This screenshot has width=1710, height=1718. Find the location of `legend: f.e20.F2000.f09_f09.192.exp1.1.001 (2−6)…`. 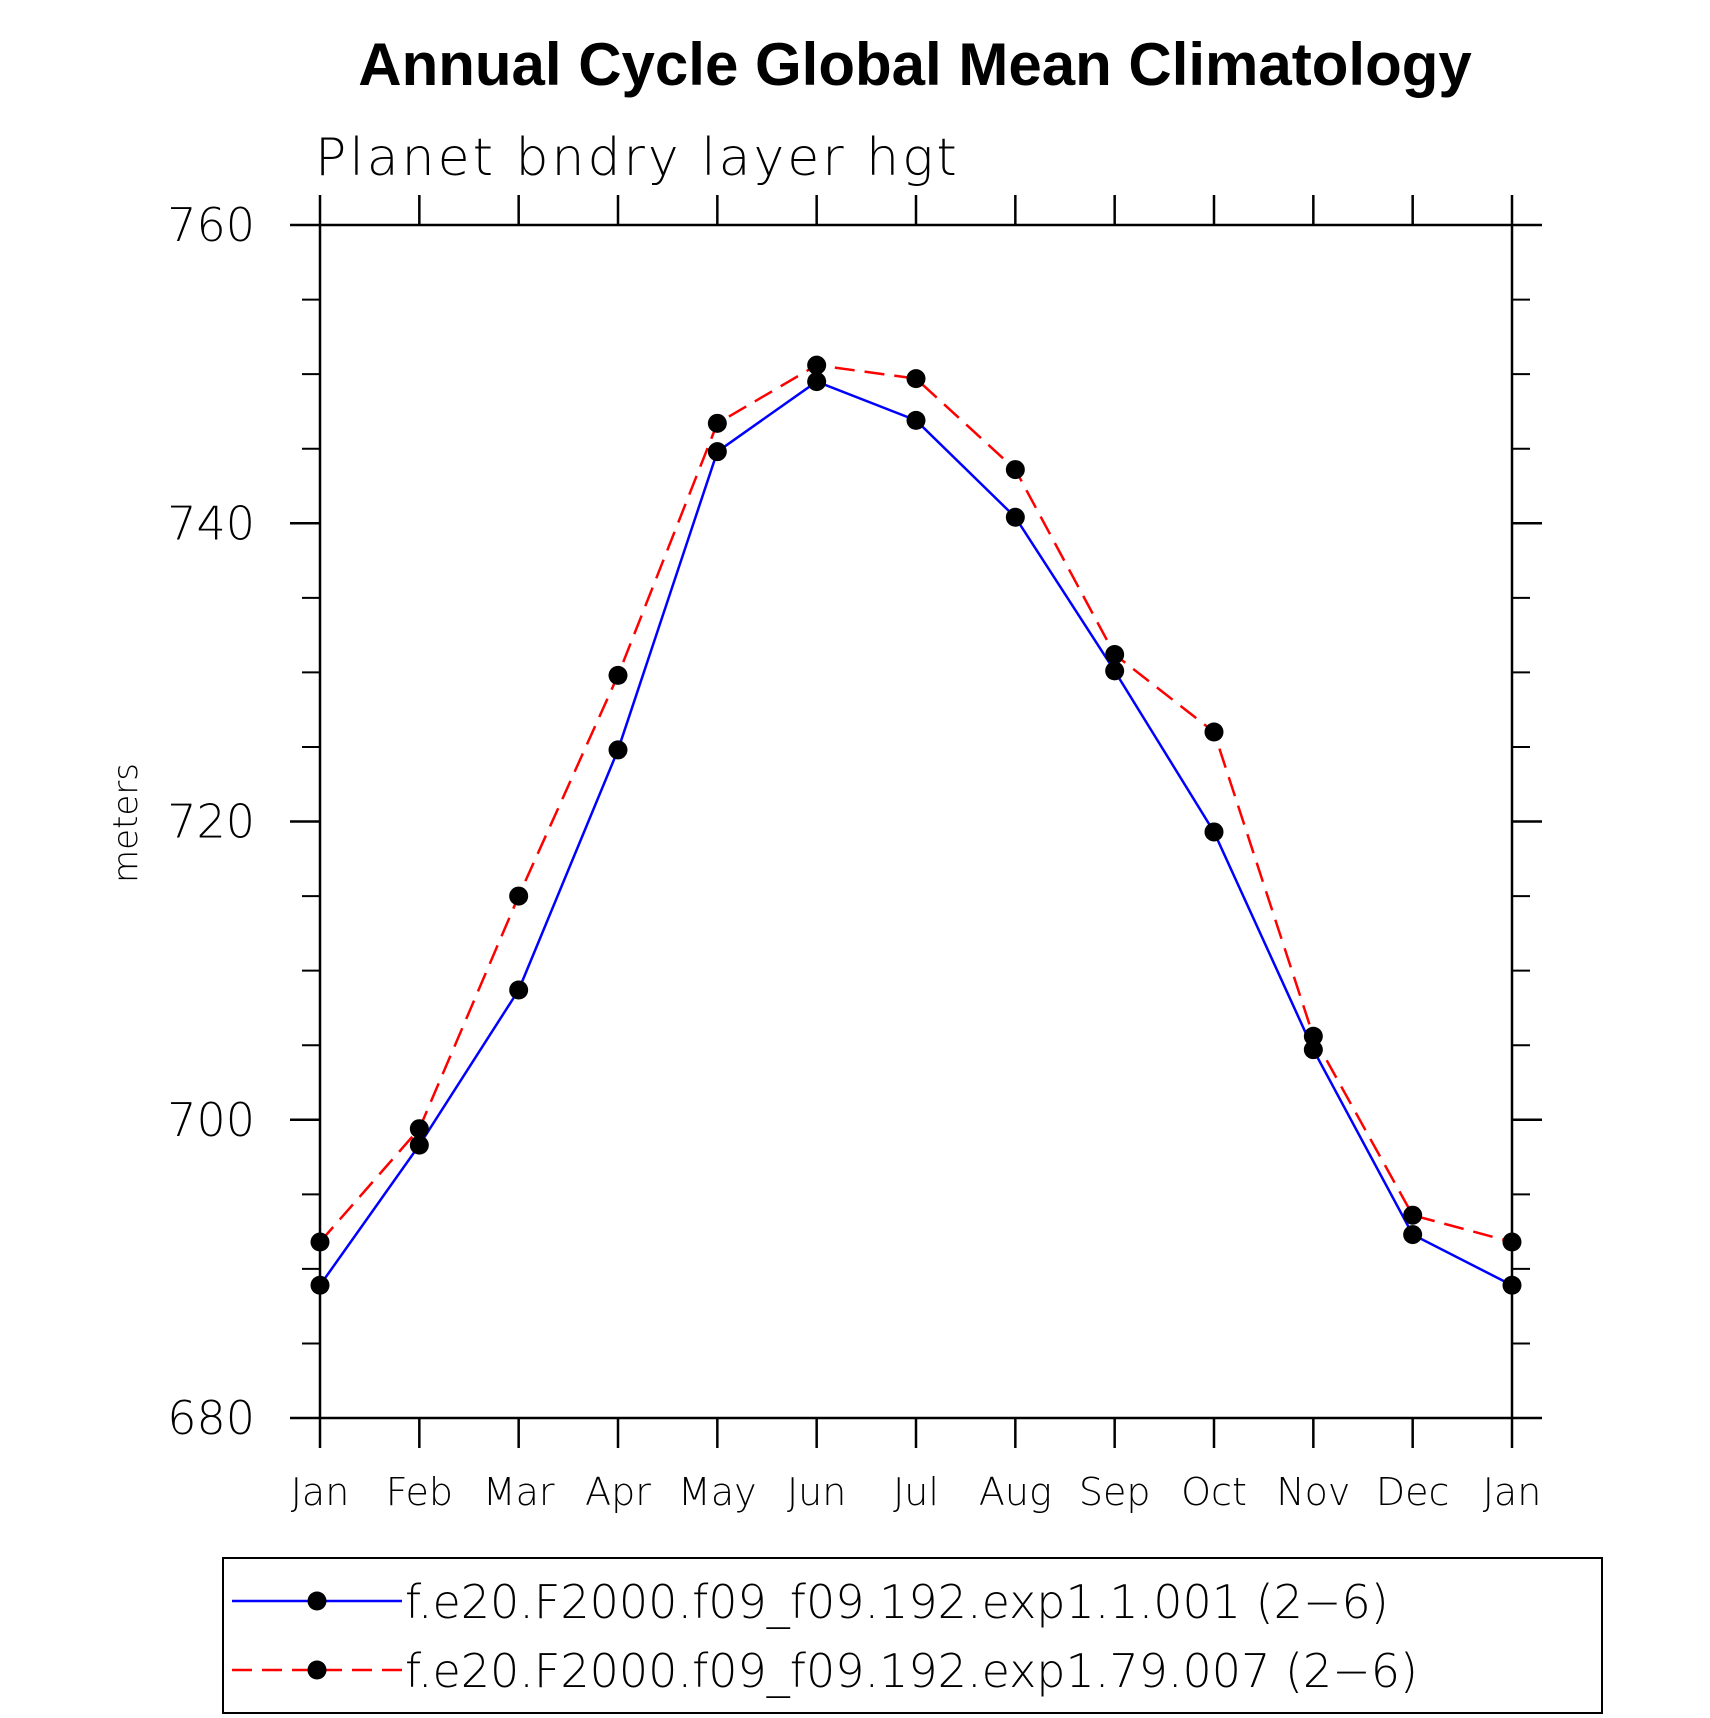

legend: f.e20.F2000.f09_f09.192.exp1.1.001 (2−6)… is located at coordinates (912, 1635).